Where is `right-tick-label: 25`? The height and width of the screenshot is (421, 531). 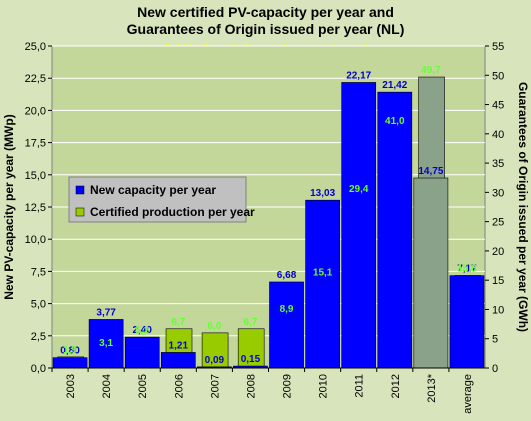
right-tick-label: 25 is located at coordinates (498, 223).